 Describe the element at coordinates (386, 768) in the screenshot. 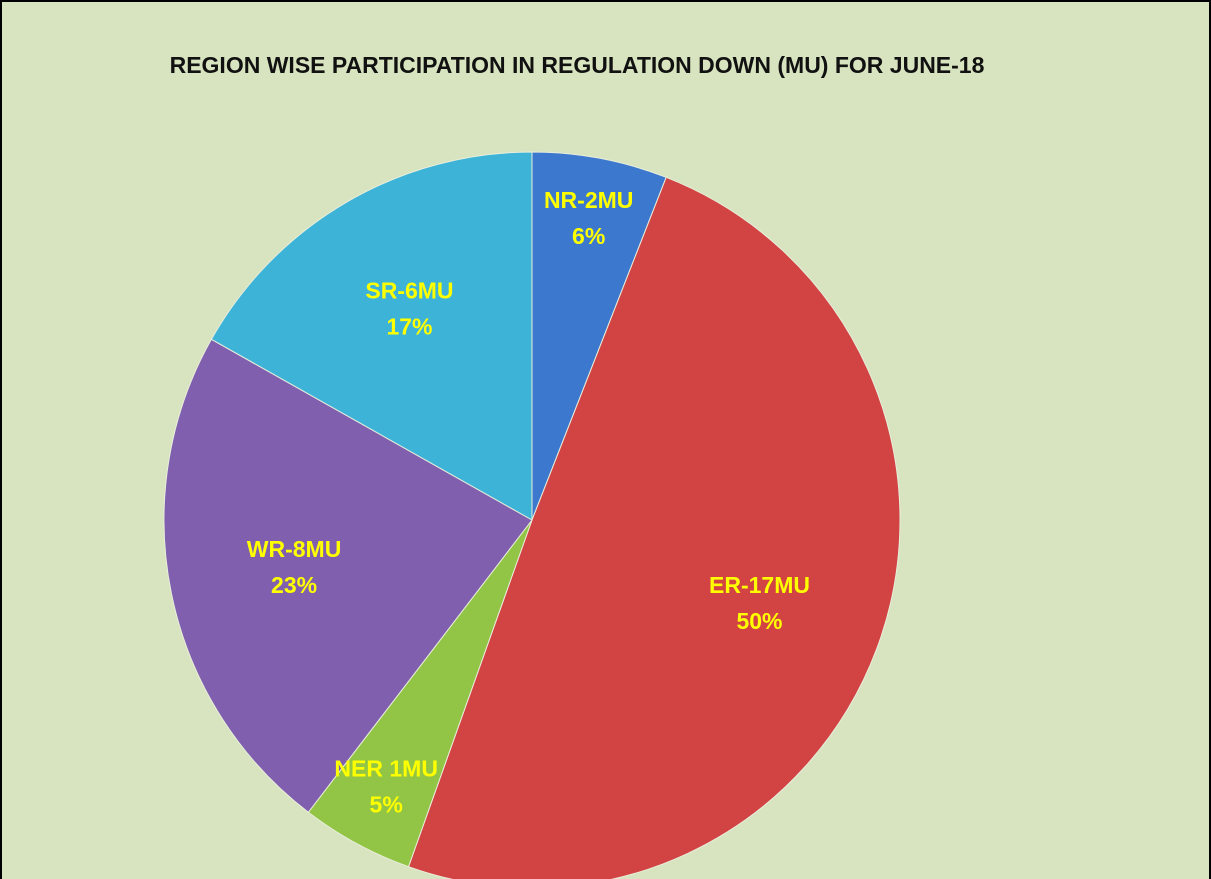

I see `slice-label: NER 1MU` at that location.